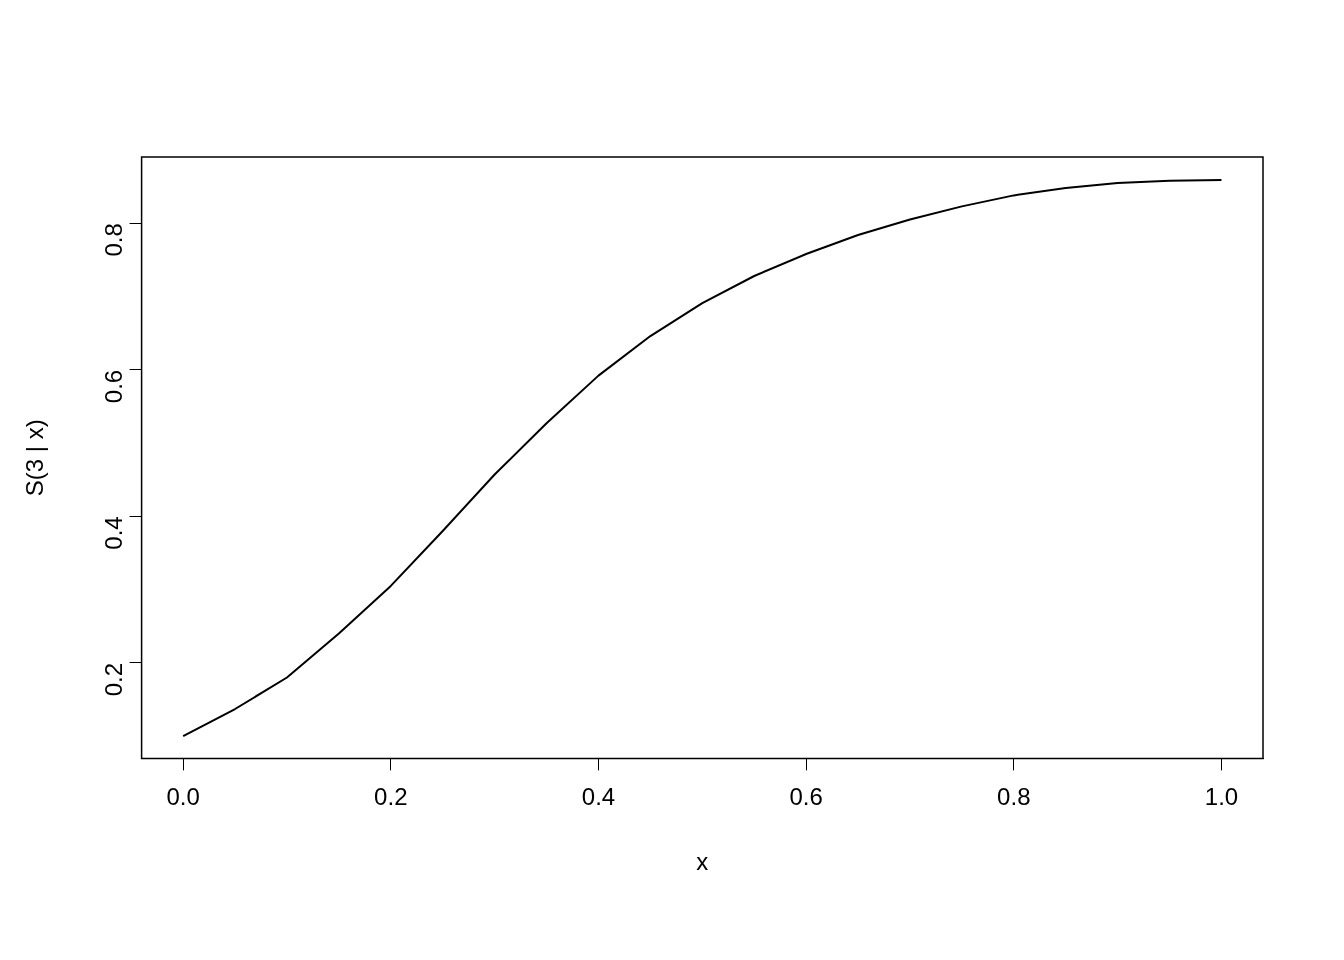 The image size is (1344, 960). What do you see at coordinates (183, 797) in the screenshot?
I see `x-tick-label: 0.0` at bounding box center [183, 797].